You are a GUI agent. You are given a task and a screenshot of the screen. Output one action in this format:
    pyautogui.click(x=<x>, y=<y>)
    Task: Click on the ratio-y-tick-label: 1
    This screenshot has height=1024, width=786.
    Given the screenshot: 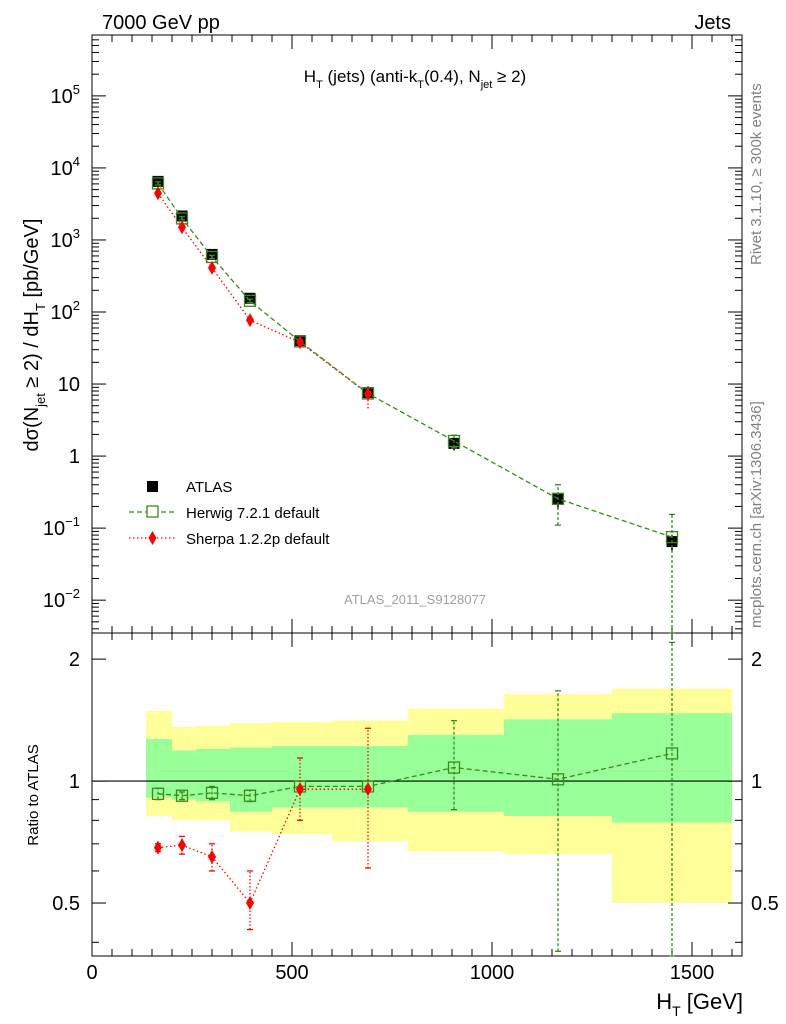 What is the action you would take?
    pyautogui.click(x=74, y=782)
    